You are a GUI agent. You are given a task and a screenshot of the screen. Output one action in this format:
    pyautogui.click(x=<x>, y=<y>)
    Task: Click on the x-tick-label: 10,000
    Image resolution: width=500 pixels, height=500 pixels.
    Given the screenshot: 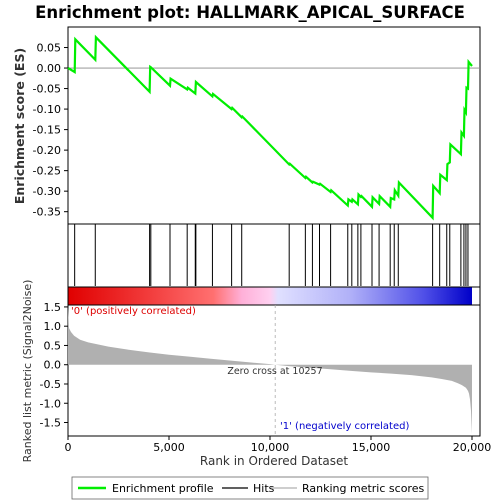 What is the action you would take?
    pyautogui.click(x=270, y=447)
    